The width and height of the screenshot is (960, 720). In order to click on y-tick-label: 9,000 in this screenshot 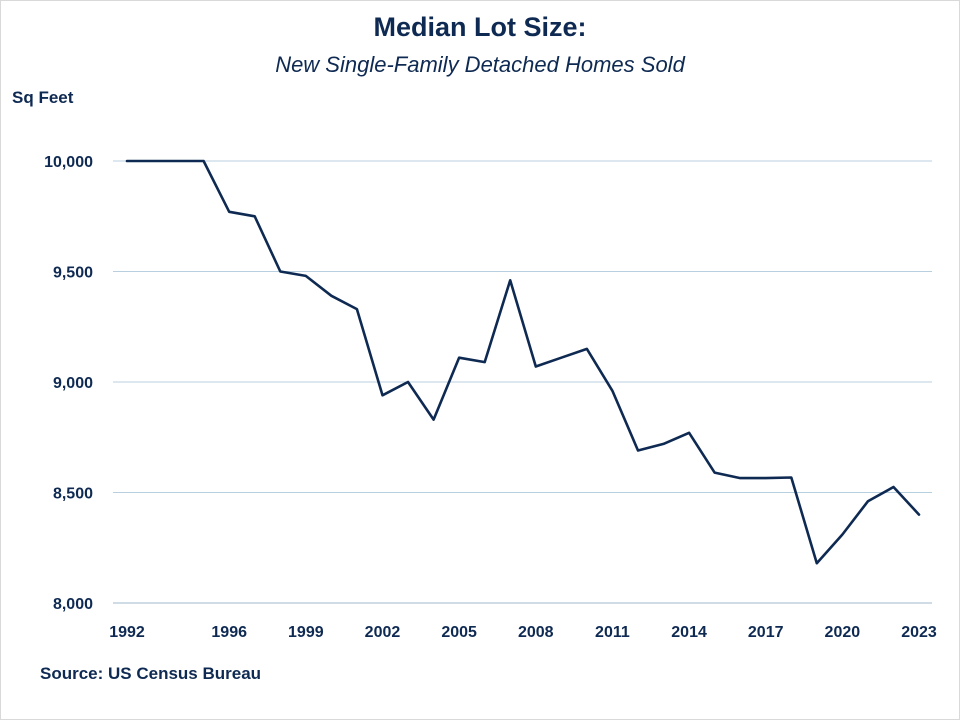, I will do `click(73, 383)`.